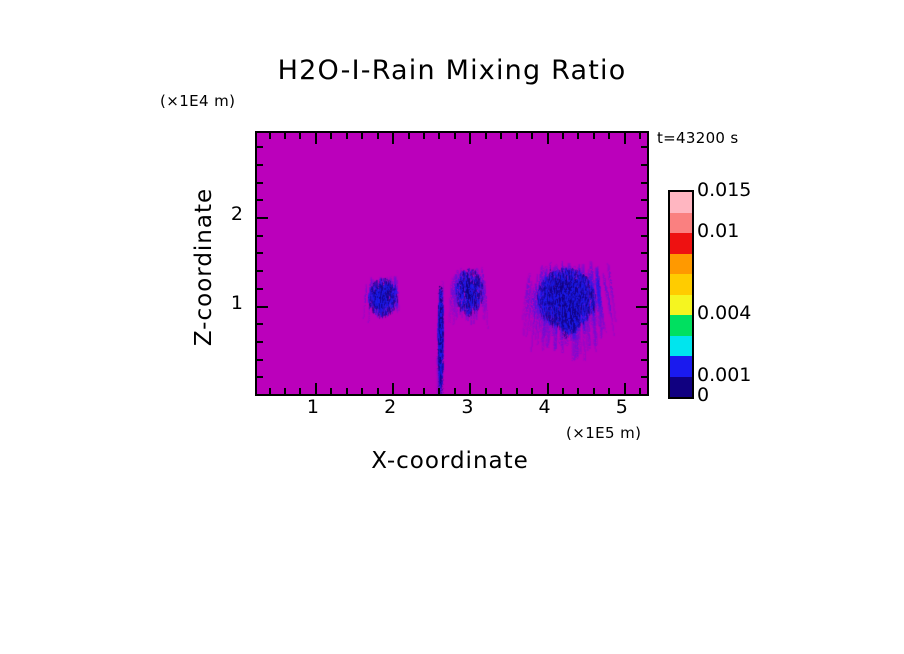 The height and width of the screenshot is (654, 904). What do you see at coordinates (718, 231) in the screenshot?
I see `colorbar-tick-label: 0.01` at bounding box center [718, 231].